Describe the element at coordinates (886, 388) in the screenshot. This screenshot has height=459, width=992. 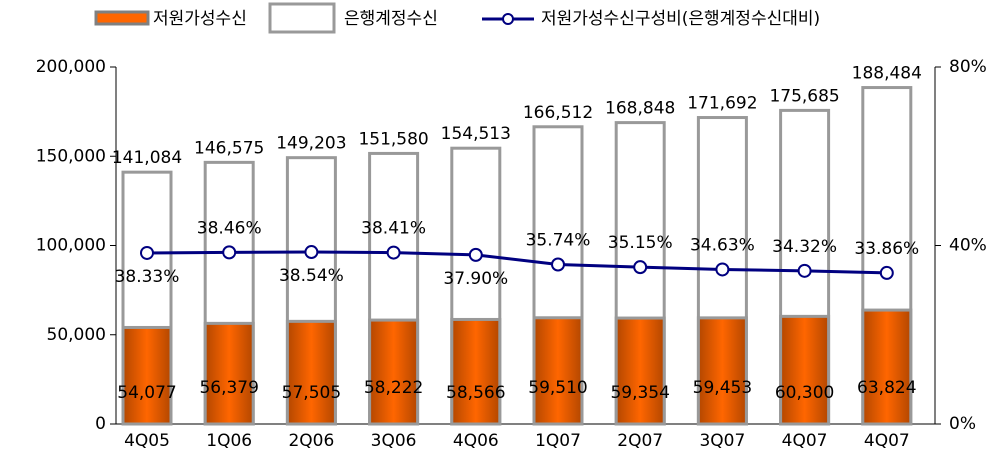
I see `data-label: 63,824` at that location.